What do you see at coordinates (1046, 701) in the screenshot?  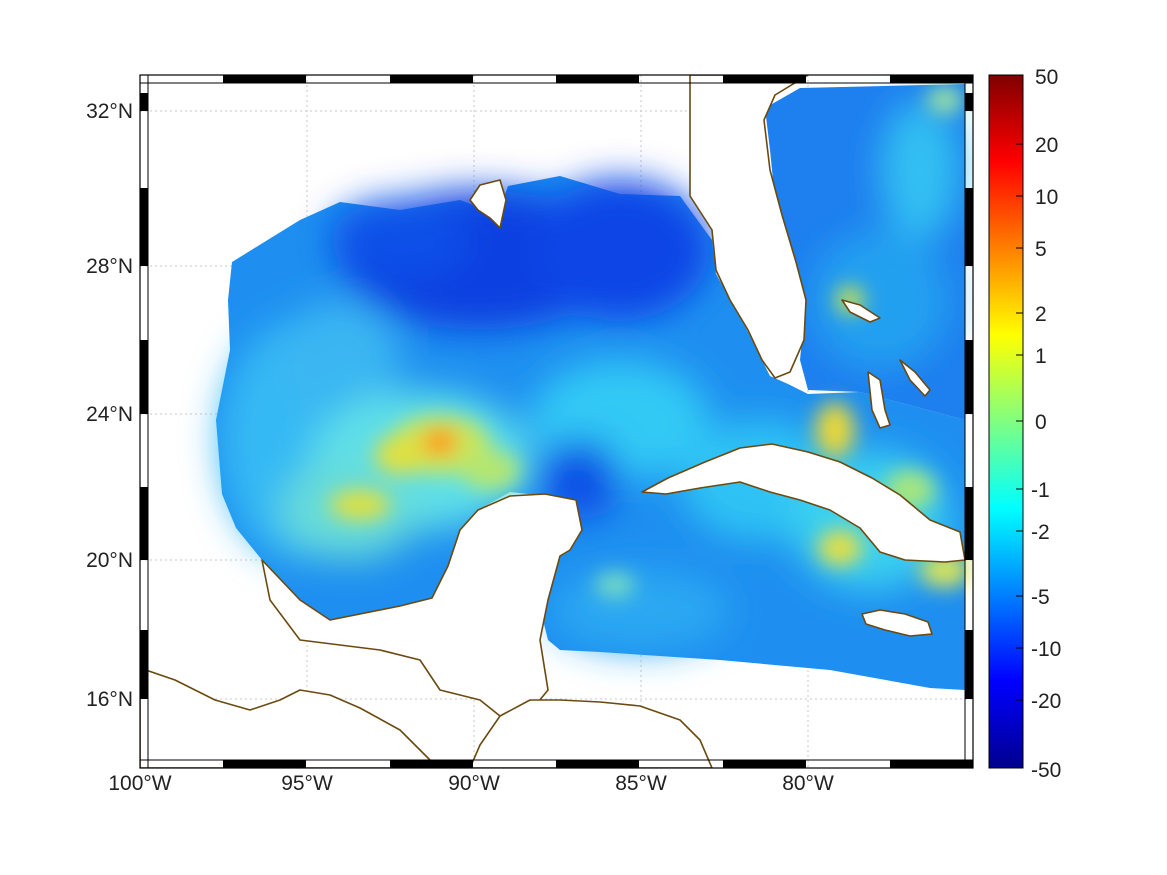 I see `colorbar-label: -20` at bounding box center [1046, 701].